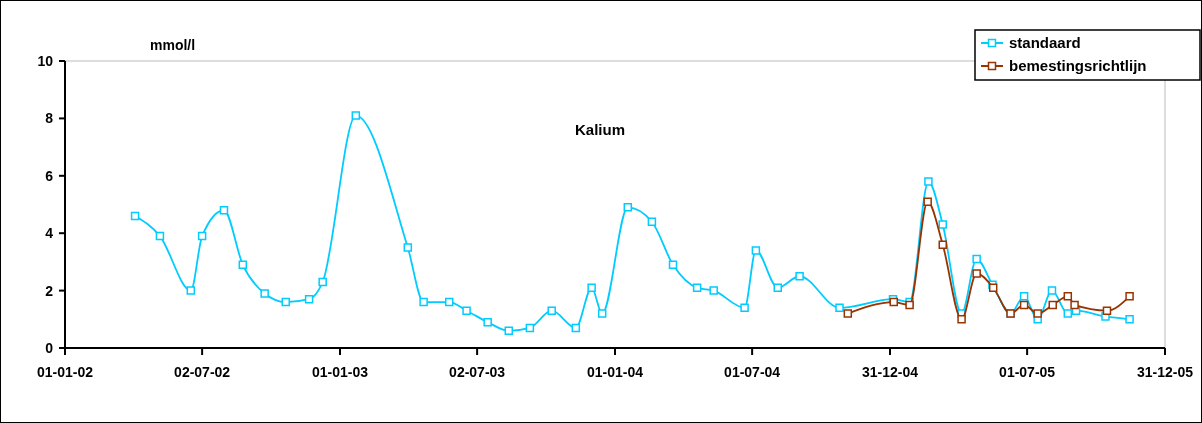 The height and width of the screenshot is (423, 1202). What do you see at coordinates (49, 290) in the screenshot?
I see `y-tick-label: 2` at bounding box center [49, 290].